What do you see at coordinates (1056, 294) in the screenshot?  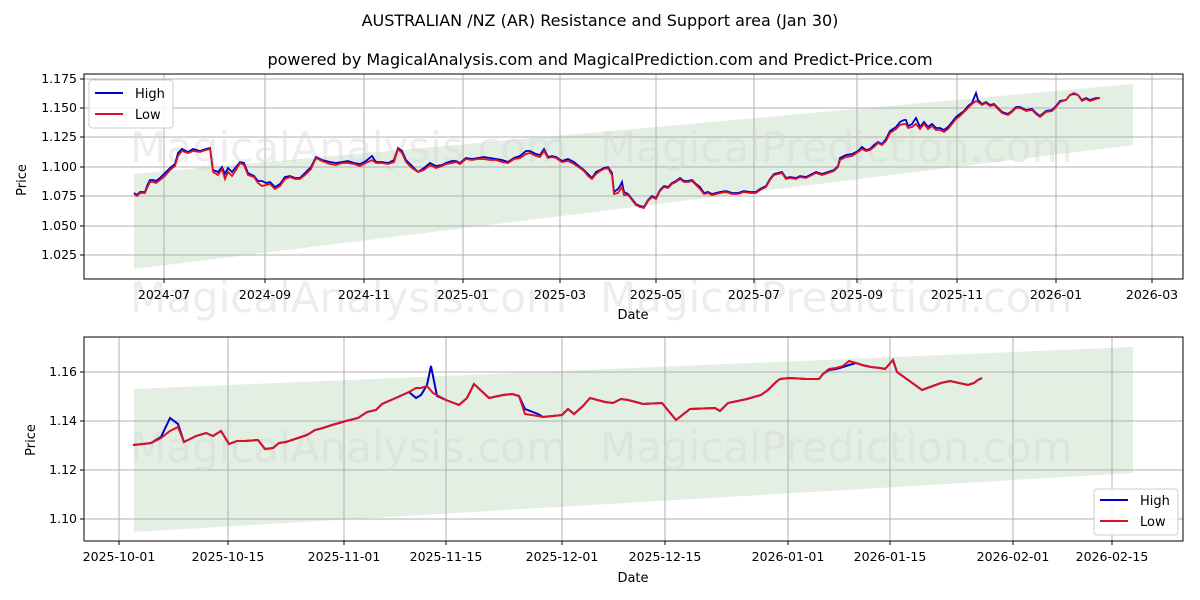 I see `top-xtick: 2026-01` at bounding box center [1056, 294].